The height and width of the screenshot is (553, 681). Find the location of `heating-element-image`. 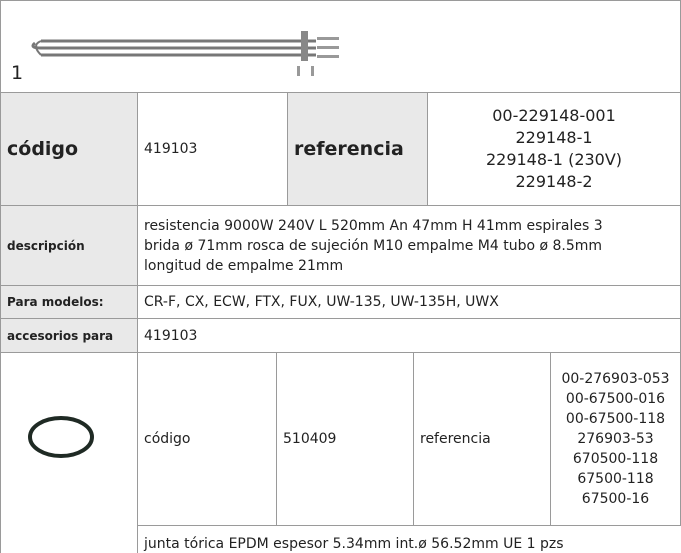

heating-element-image is located at coordinates (185, 53).